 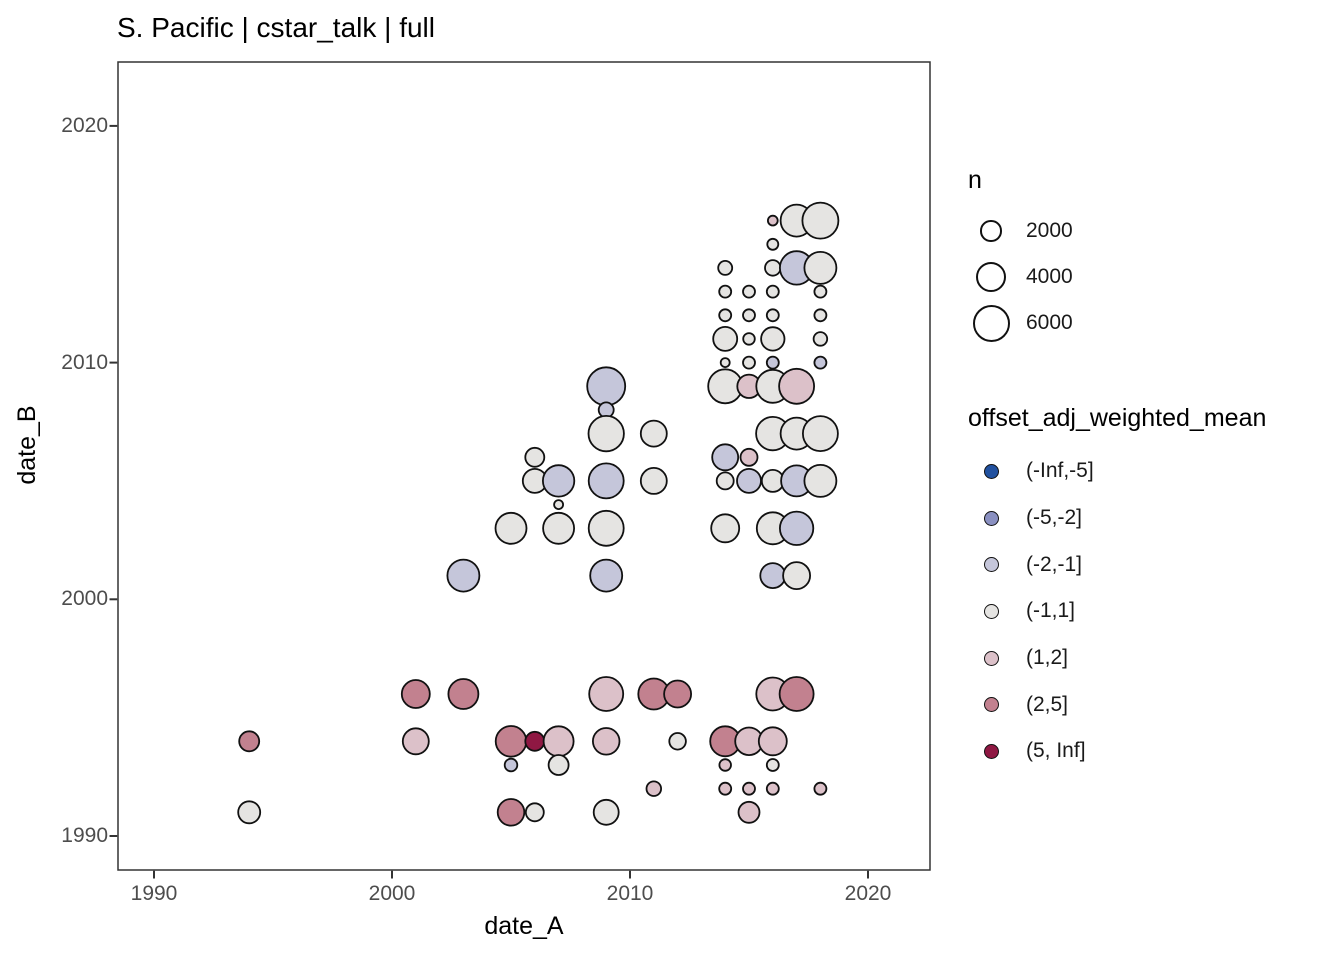 I want to click on y-tick-label-1990: 1990, so click(x=84, y=835).